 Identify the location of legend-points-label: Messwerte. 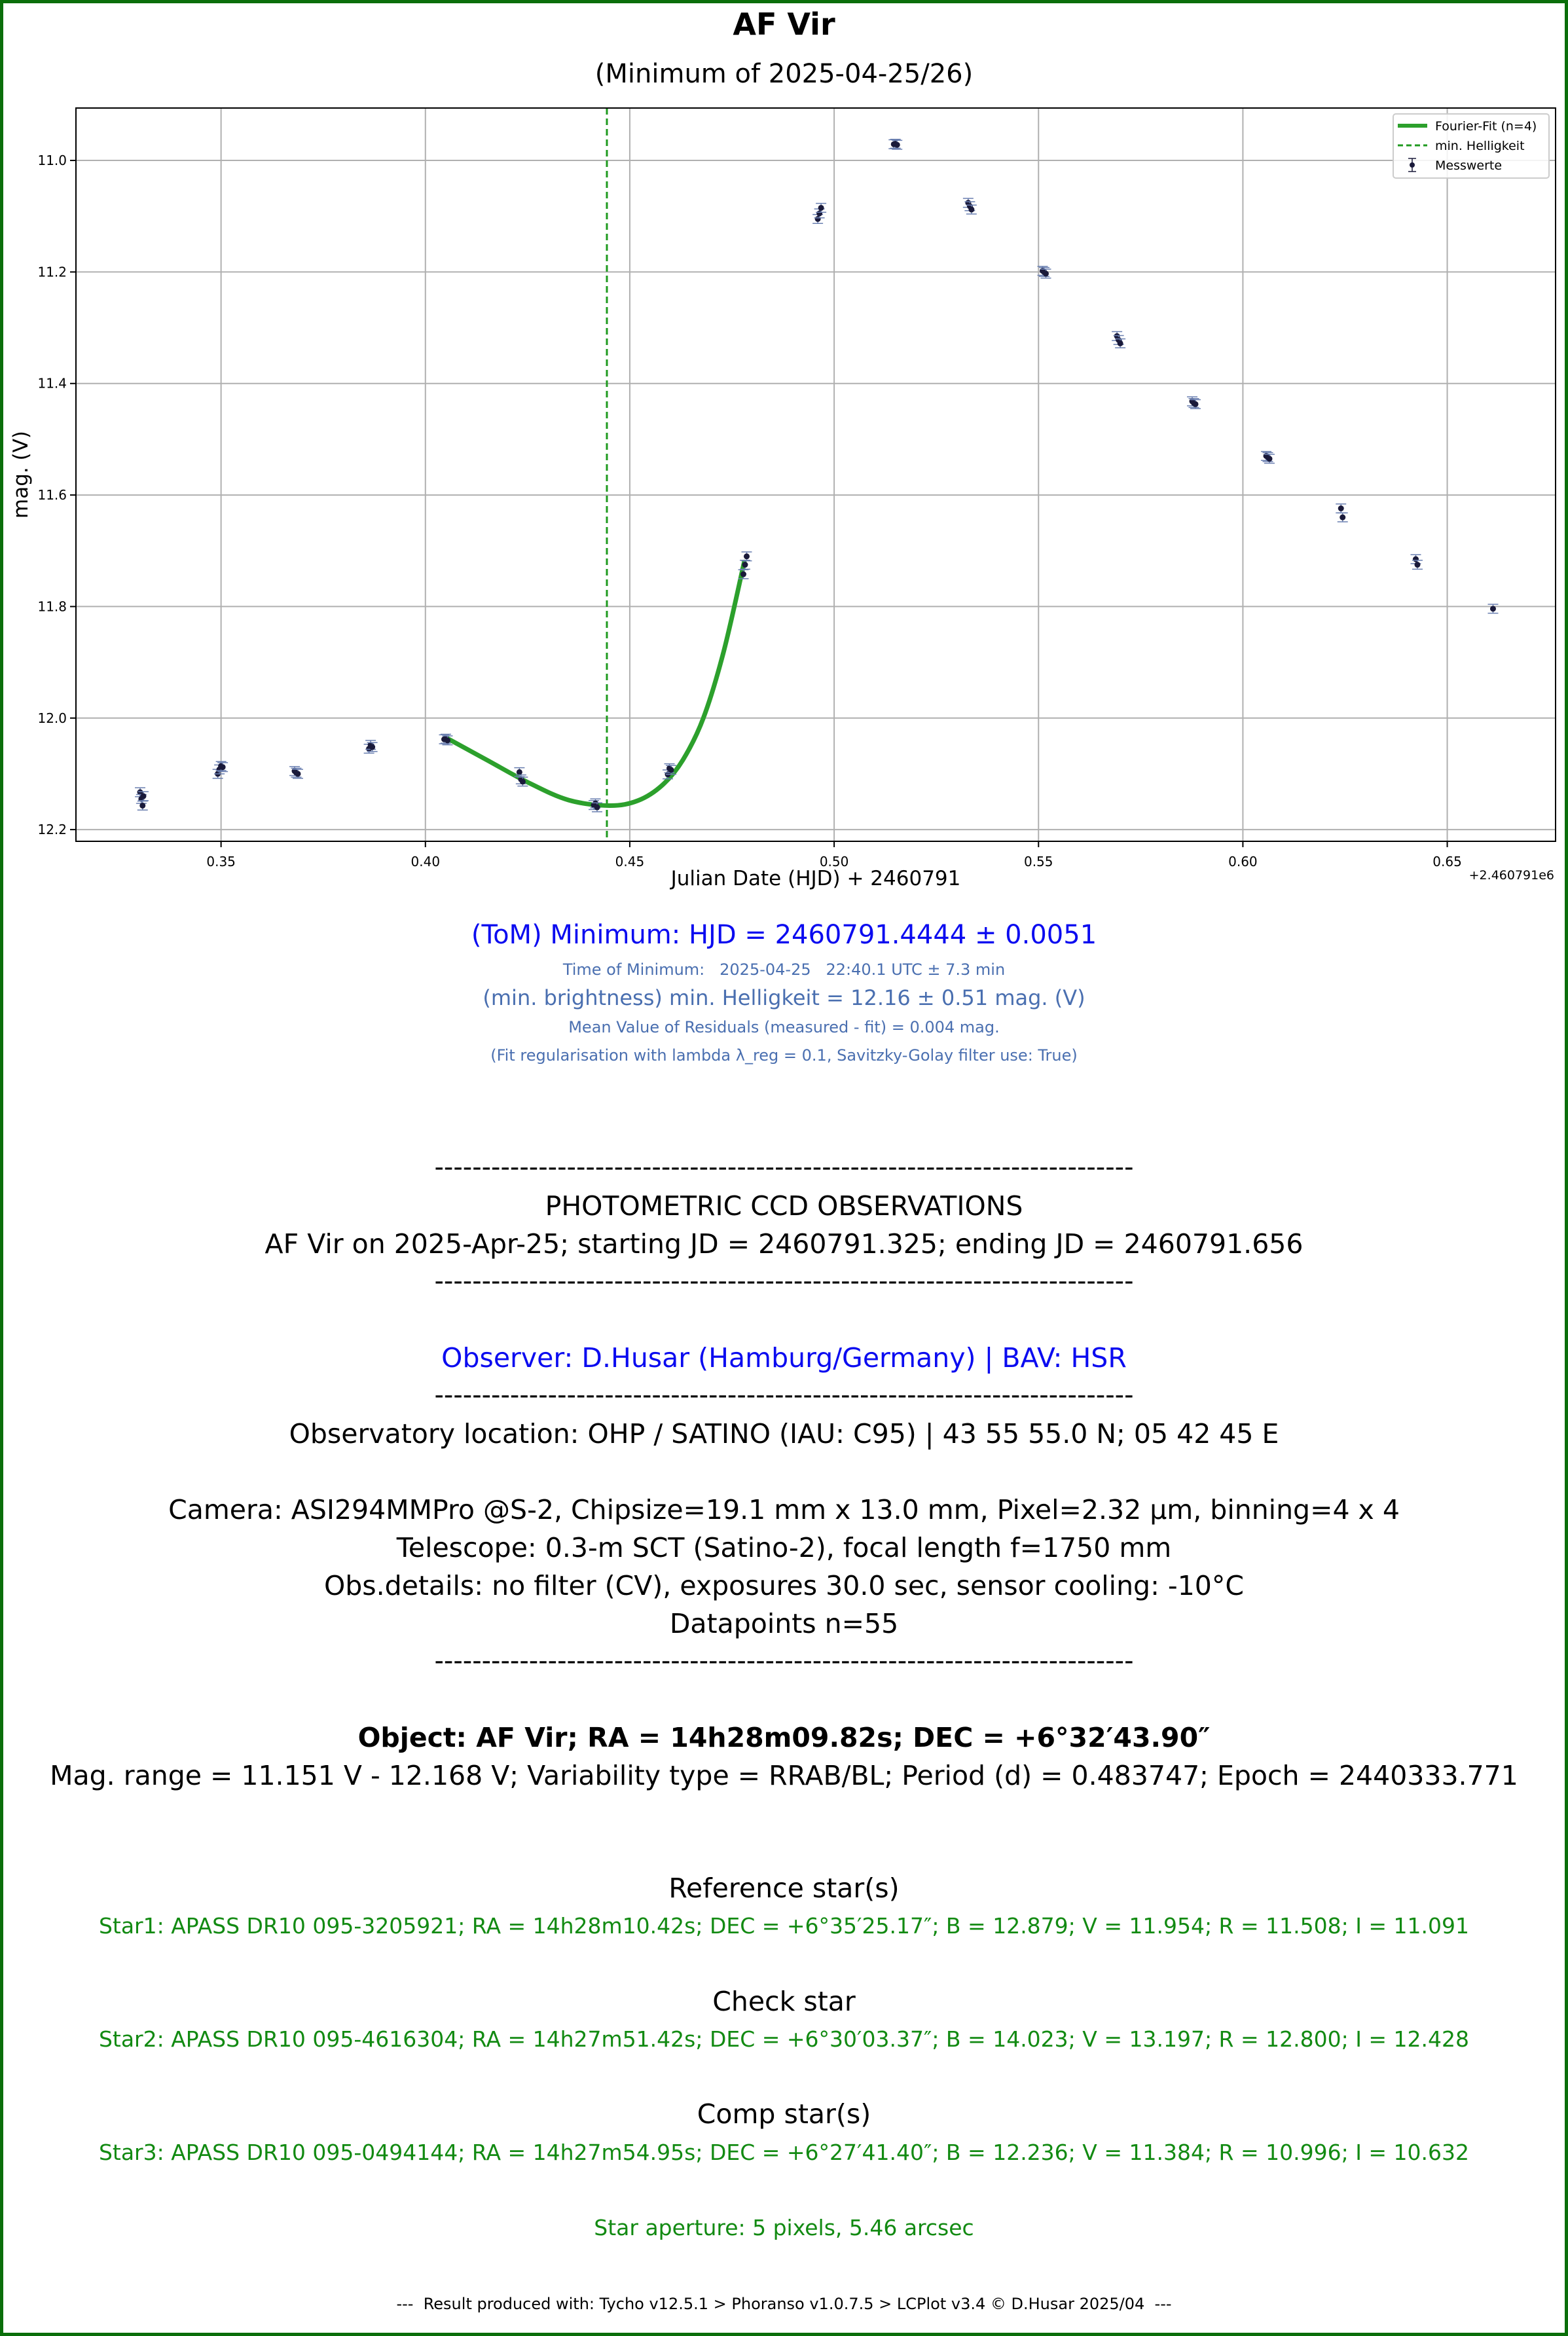
(1468, 165).